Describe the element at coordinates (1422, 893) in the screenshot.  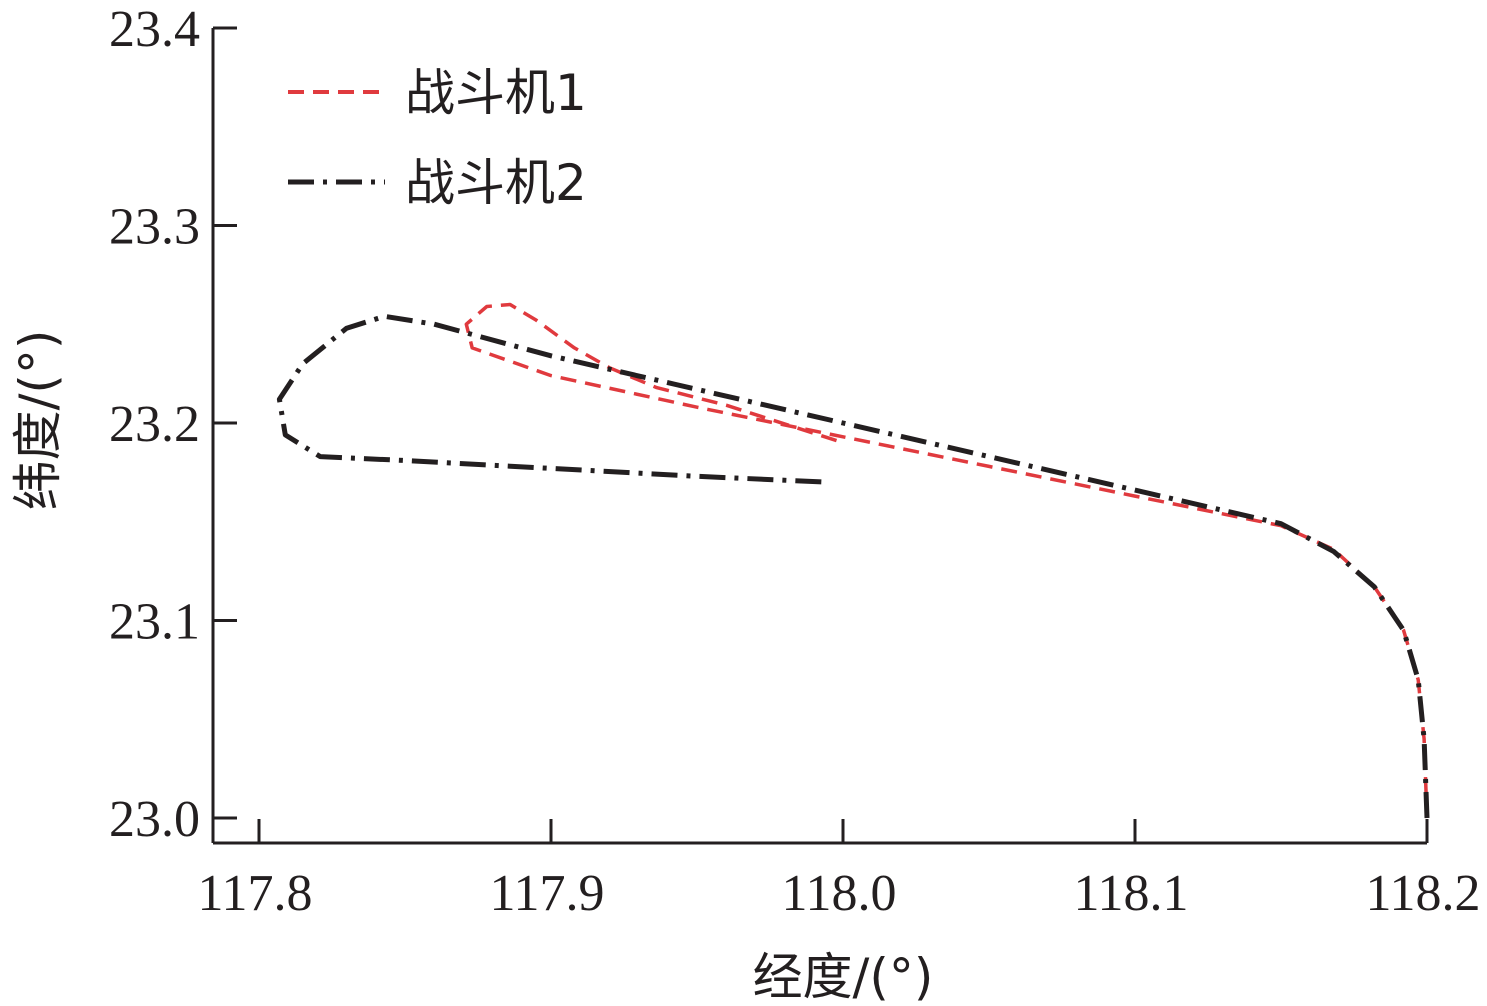
I see `x-tick-label: 118.2` at that location.